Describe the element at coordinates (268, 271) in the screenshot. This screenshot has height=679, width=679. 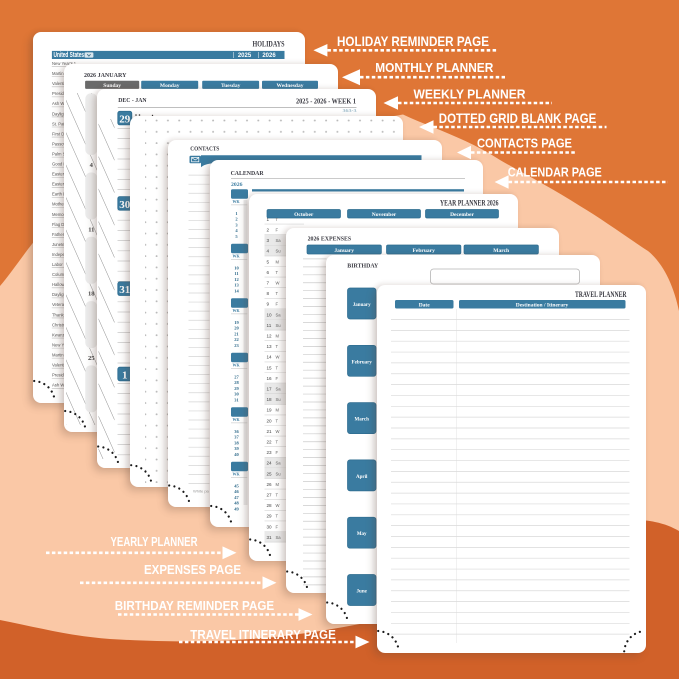
I see `svg-text: 6` at that location.